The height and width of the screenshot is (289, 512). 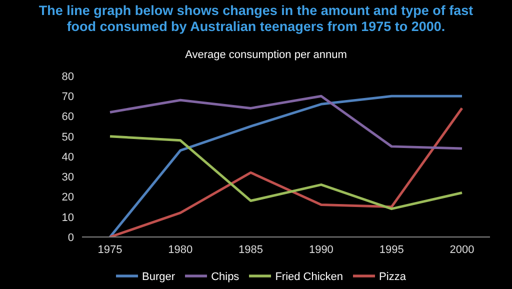 I want to click on legend-label: Chips, so click(x=225, y=277).